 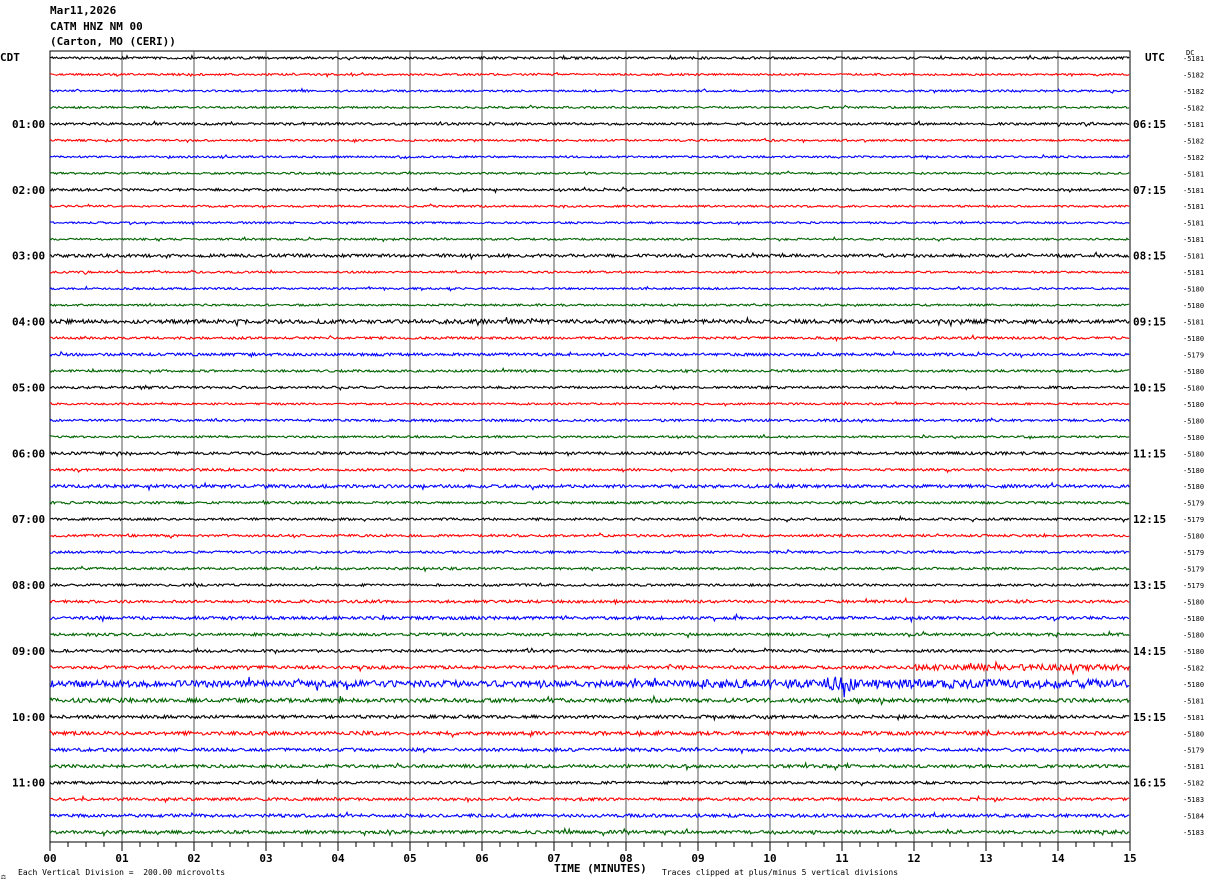 I want to click on cdt-hour-label: 10:00, so click(x=28, y=717).